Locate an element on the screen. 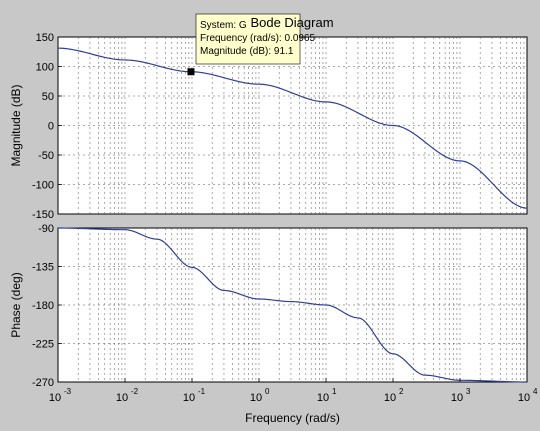 The image size is (540, 431). datatip-box is located at coordinates (248, 39).